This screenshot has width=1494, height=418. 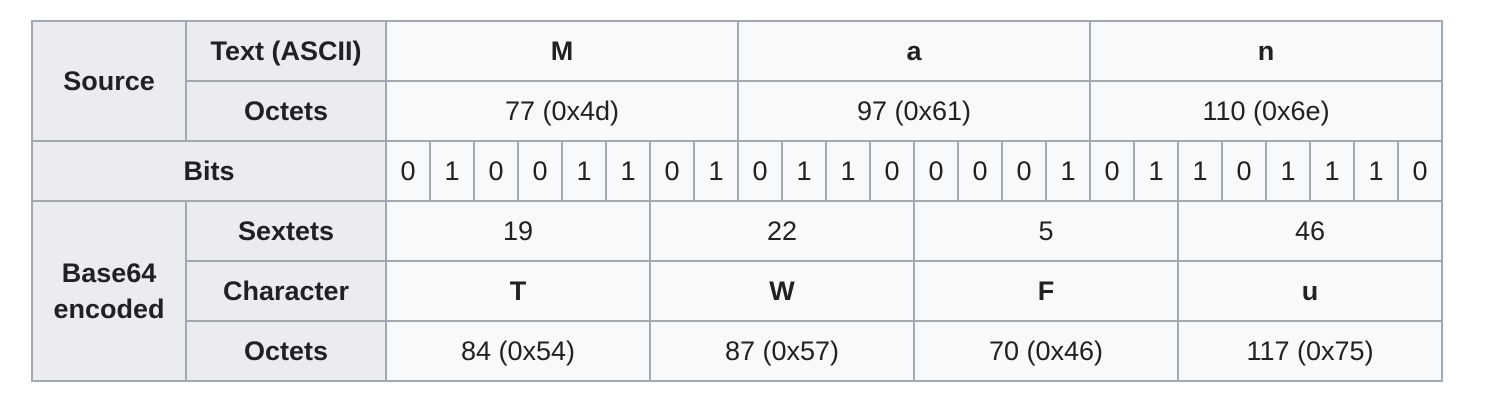 I want to click on character-header: Character, so click(x=286, y=291).